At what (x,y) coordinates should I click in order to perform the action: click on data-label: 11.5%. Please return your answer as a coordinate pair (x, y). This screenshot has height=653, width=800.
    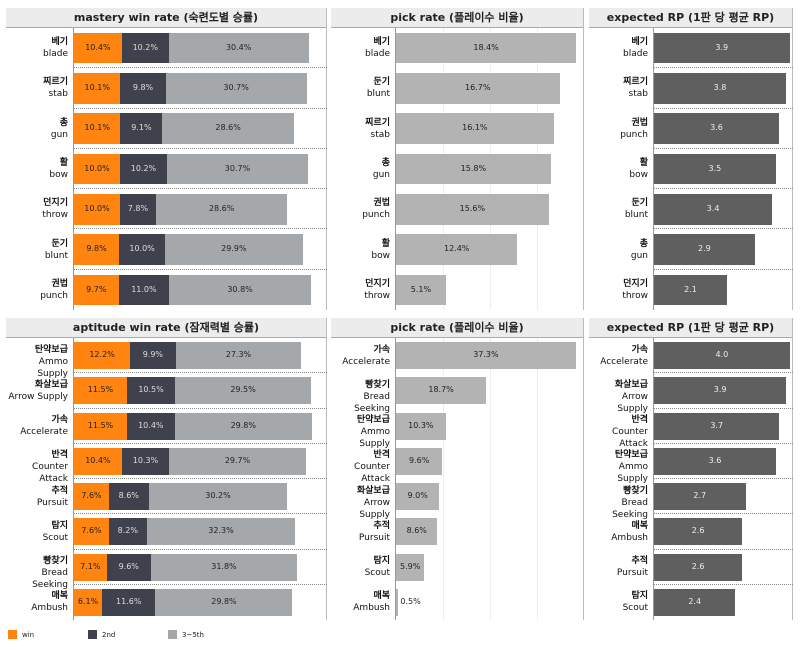
    Looking at the image, I should click on (100, 390).